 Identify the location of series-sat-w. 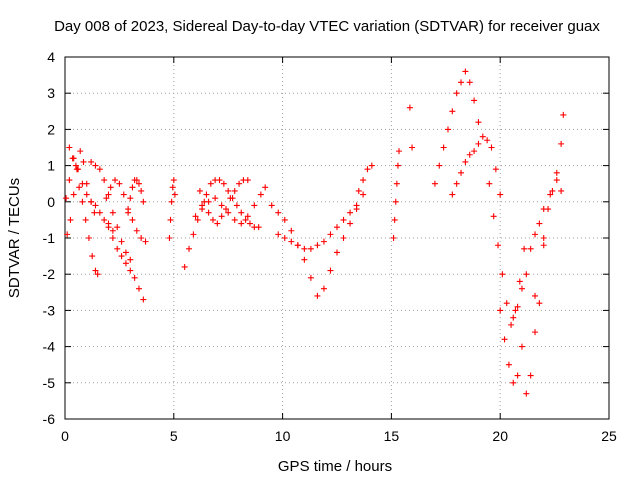
(553, 180).